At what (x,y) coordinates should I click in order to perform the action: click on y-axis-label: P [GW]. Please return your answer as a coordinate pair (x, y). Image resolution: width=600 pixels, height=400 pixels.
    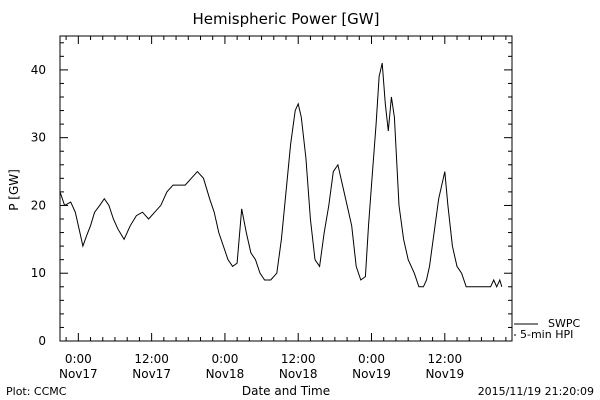
    Looking at the image, I should click on (14, 190).